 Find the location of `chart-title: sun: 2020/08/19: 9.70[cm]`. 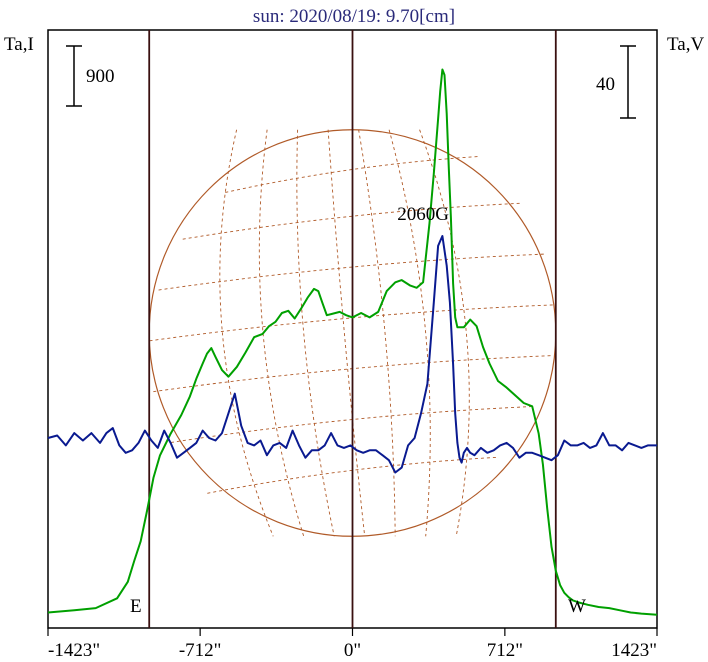

chart-title: sun: 2020/08/19: 9.70[cm] is located at coordinates (354, 16).